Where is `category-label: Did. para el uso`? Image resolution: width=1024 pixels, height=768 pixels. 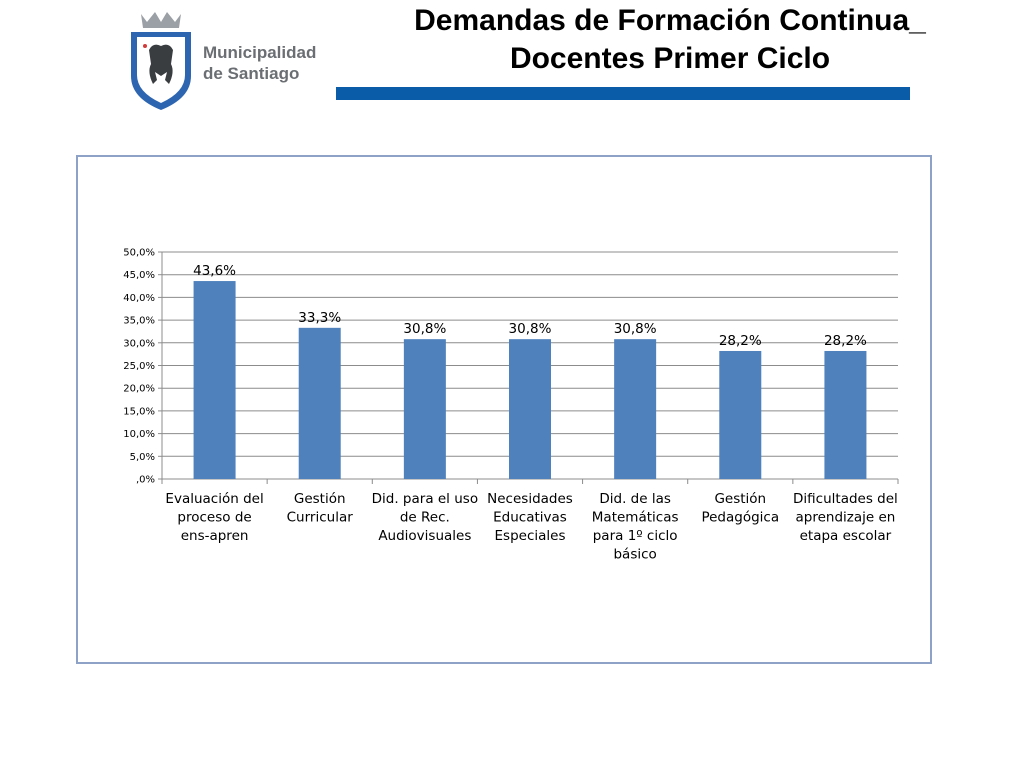
category-label: Did. para el uso is located at coordinates (425, 499).